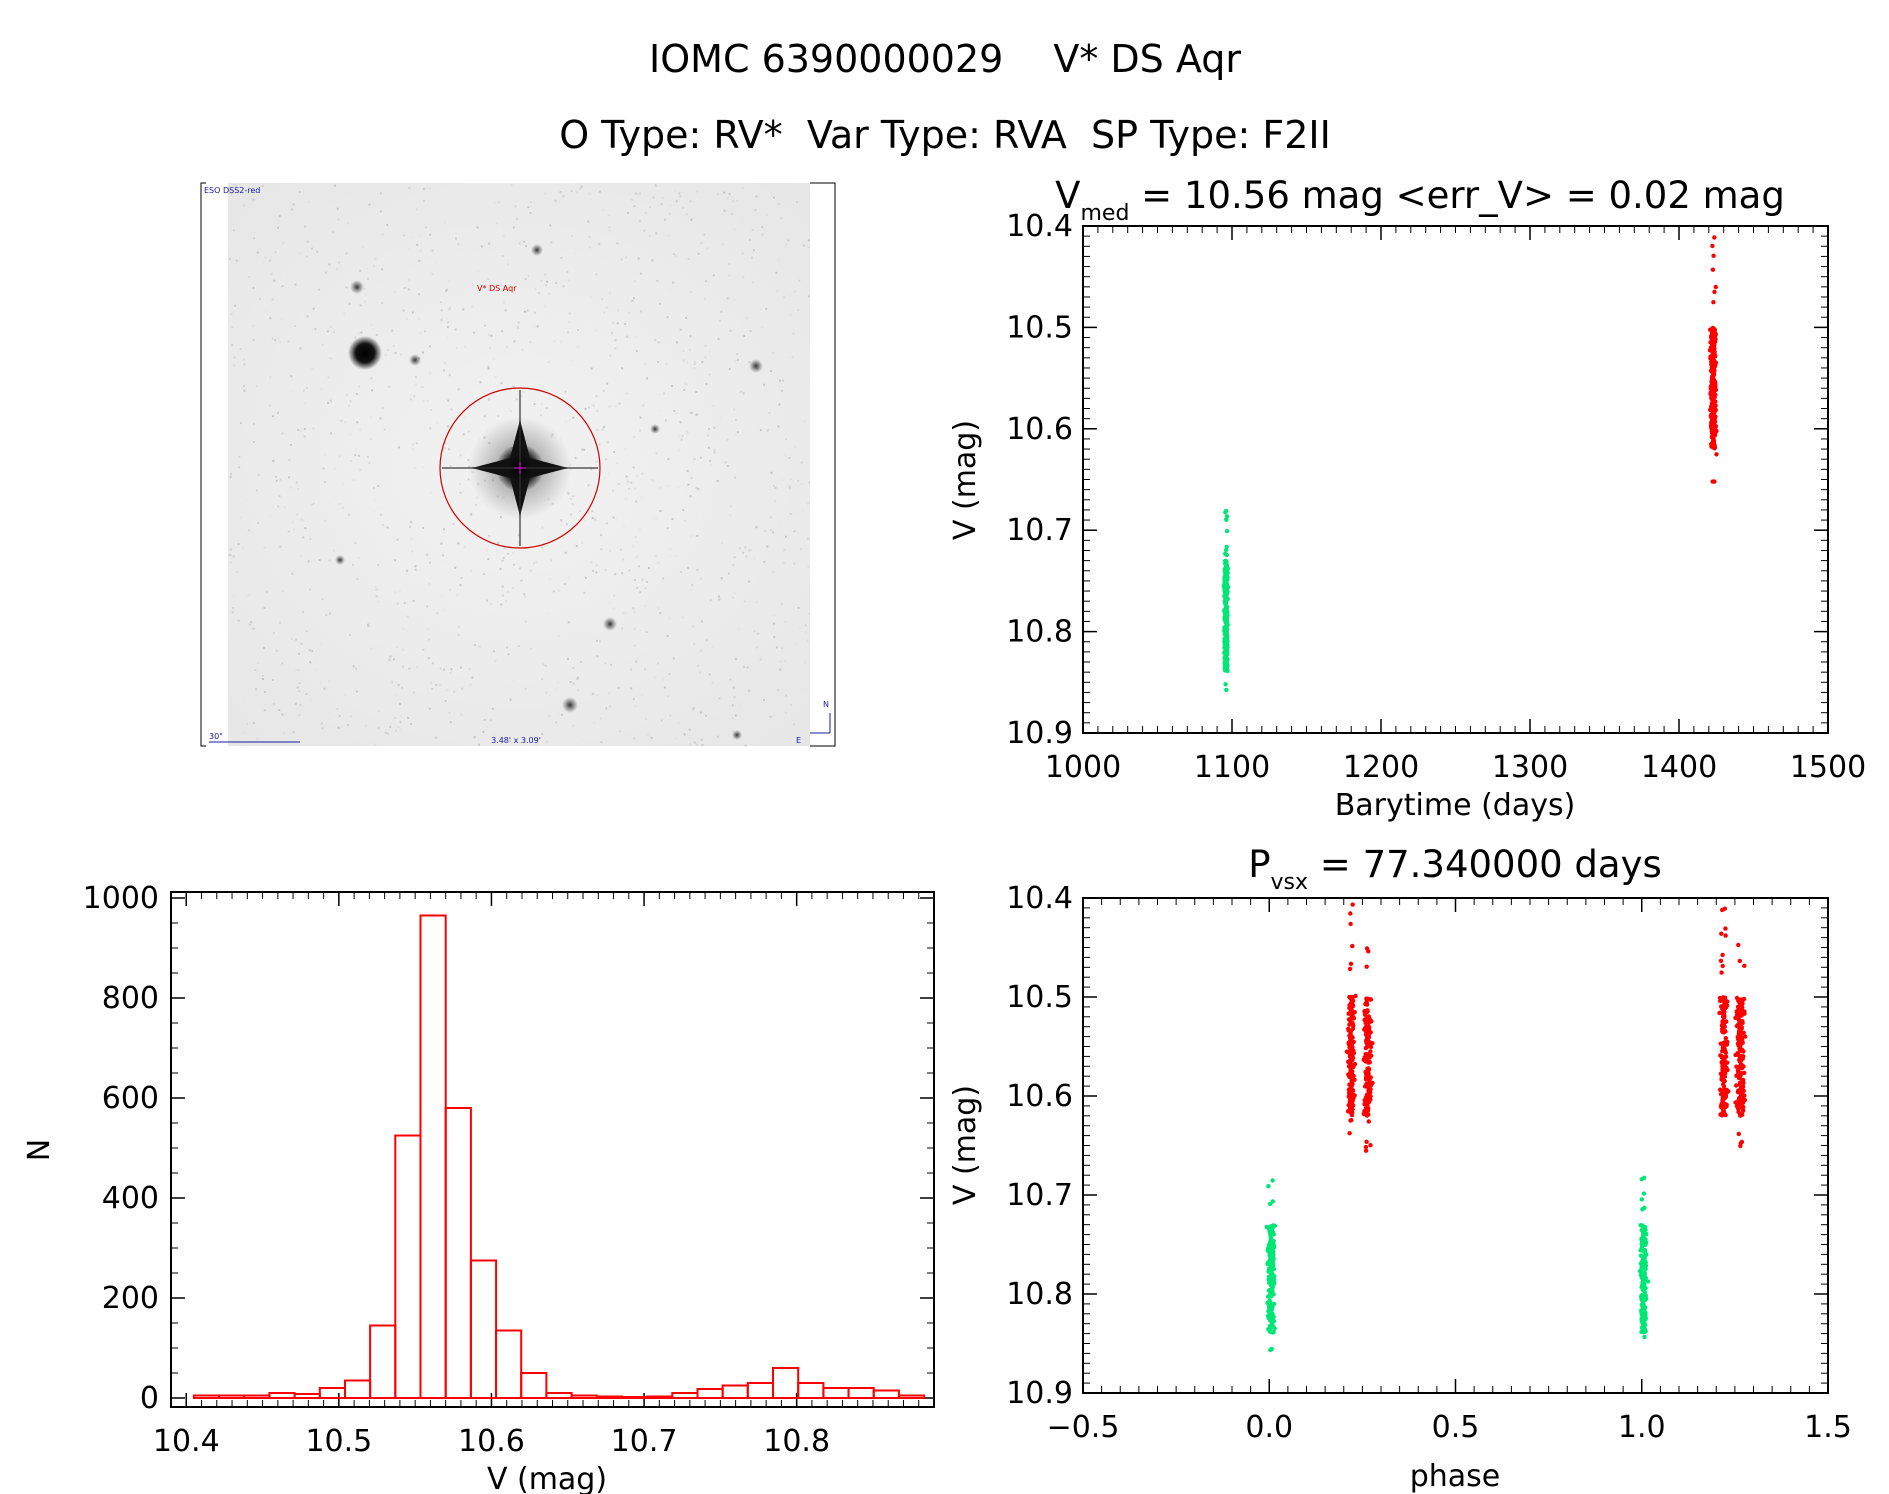 This screenshot has width=1889, height=1494. What do you see at coordinates (130, 1198) in the screenshot?
I see `y-tick-label: 400` at bounding box center [130, 1198].